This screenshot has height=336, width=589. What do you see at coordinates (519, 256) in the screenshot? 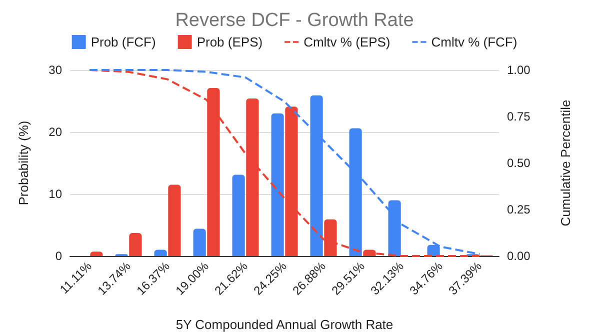
I see `y2-tick-label: 0.00` at bounding box center [519, 256].